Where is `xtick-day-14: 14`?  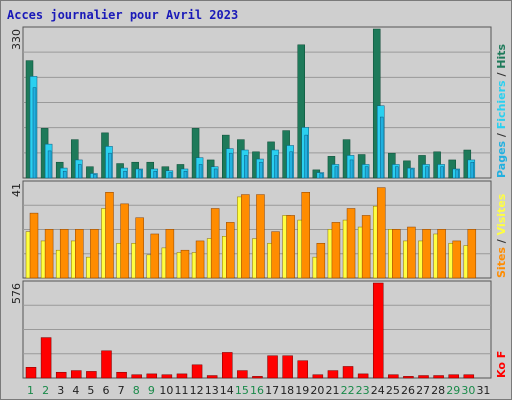
xtick-day-14: 14 is located at coordinates (227, 390).